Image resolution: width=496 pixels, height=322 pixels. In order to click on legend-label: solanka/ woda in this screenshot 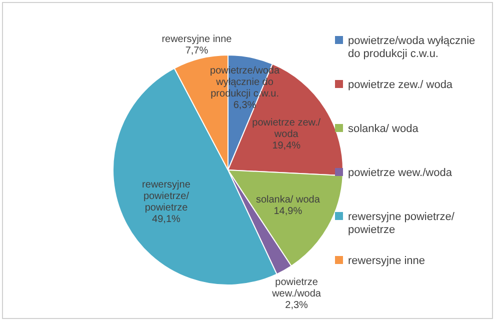, I will do `click(384, 129)`.